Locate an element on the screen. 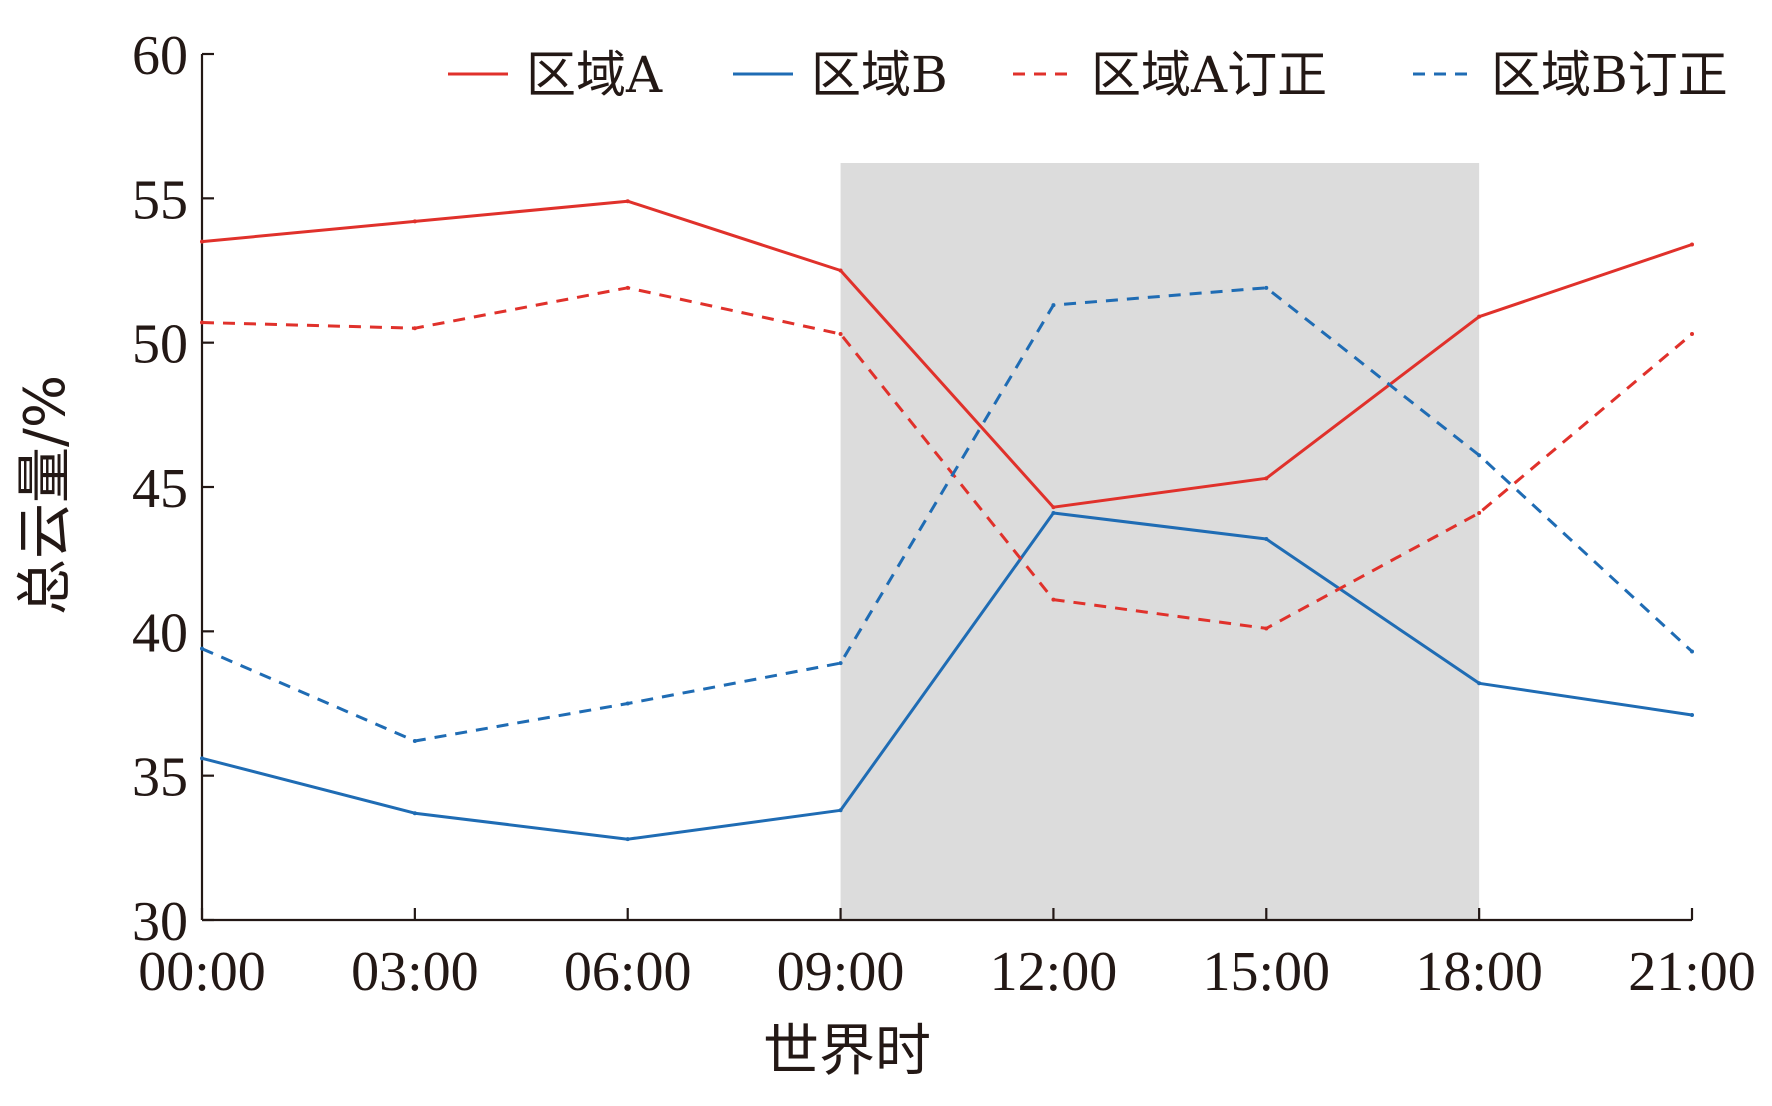 This screenshot has width=1772, height=1106. x-tick-label: 18:00 is located at coordinates (1479, 972).